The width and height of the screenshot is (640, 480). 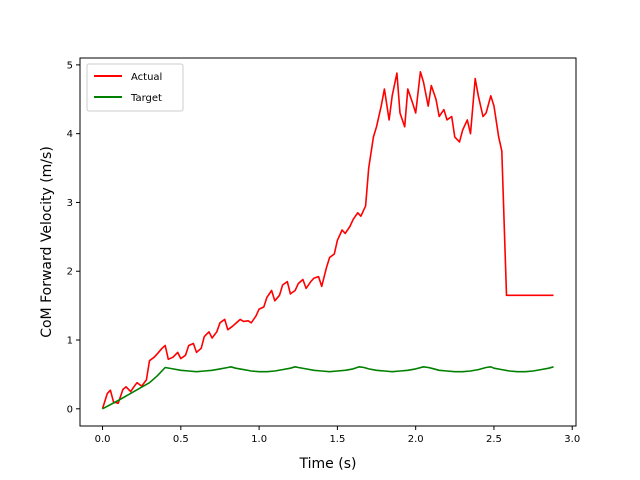 What do you see at coordinates (70, 65) in the screenshot?
I see `y-tick-label: 5` at bounding box center [70, 65].